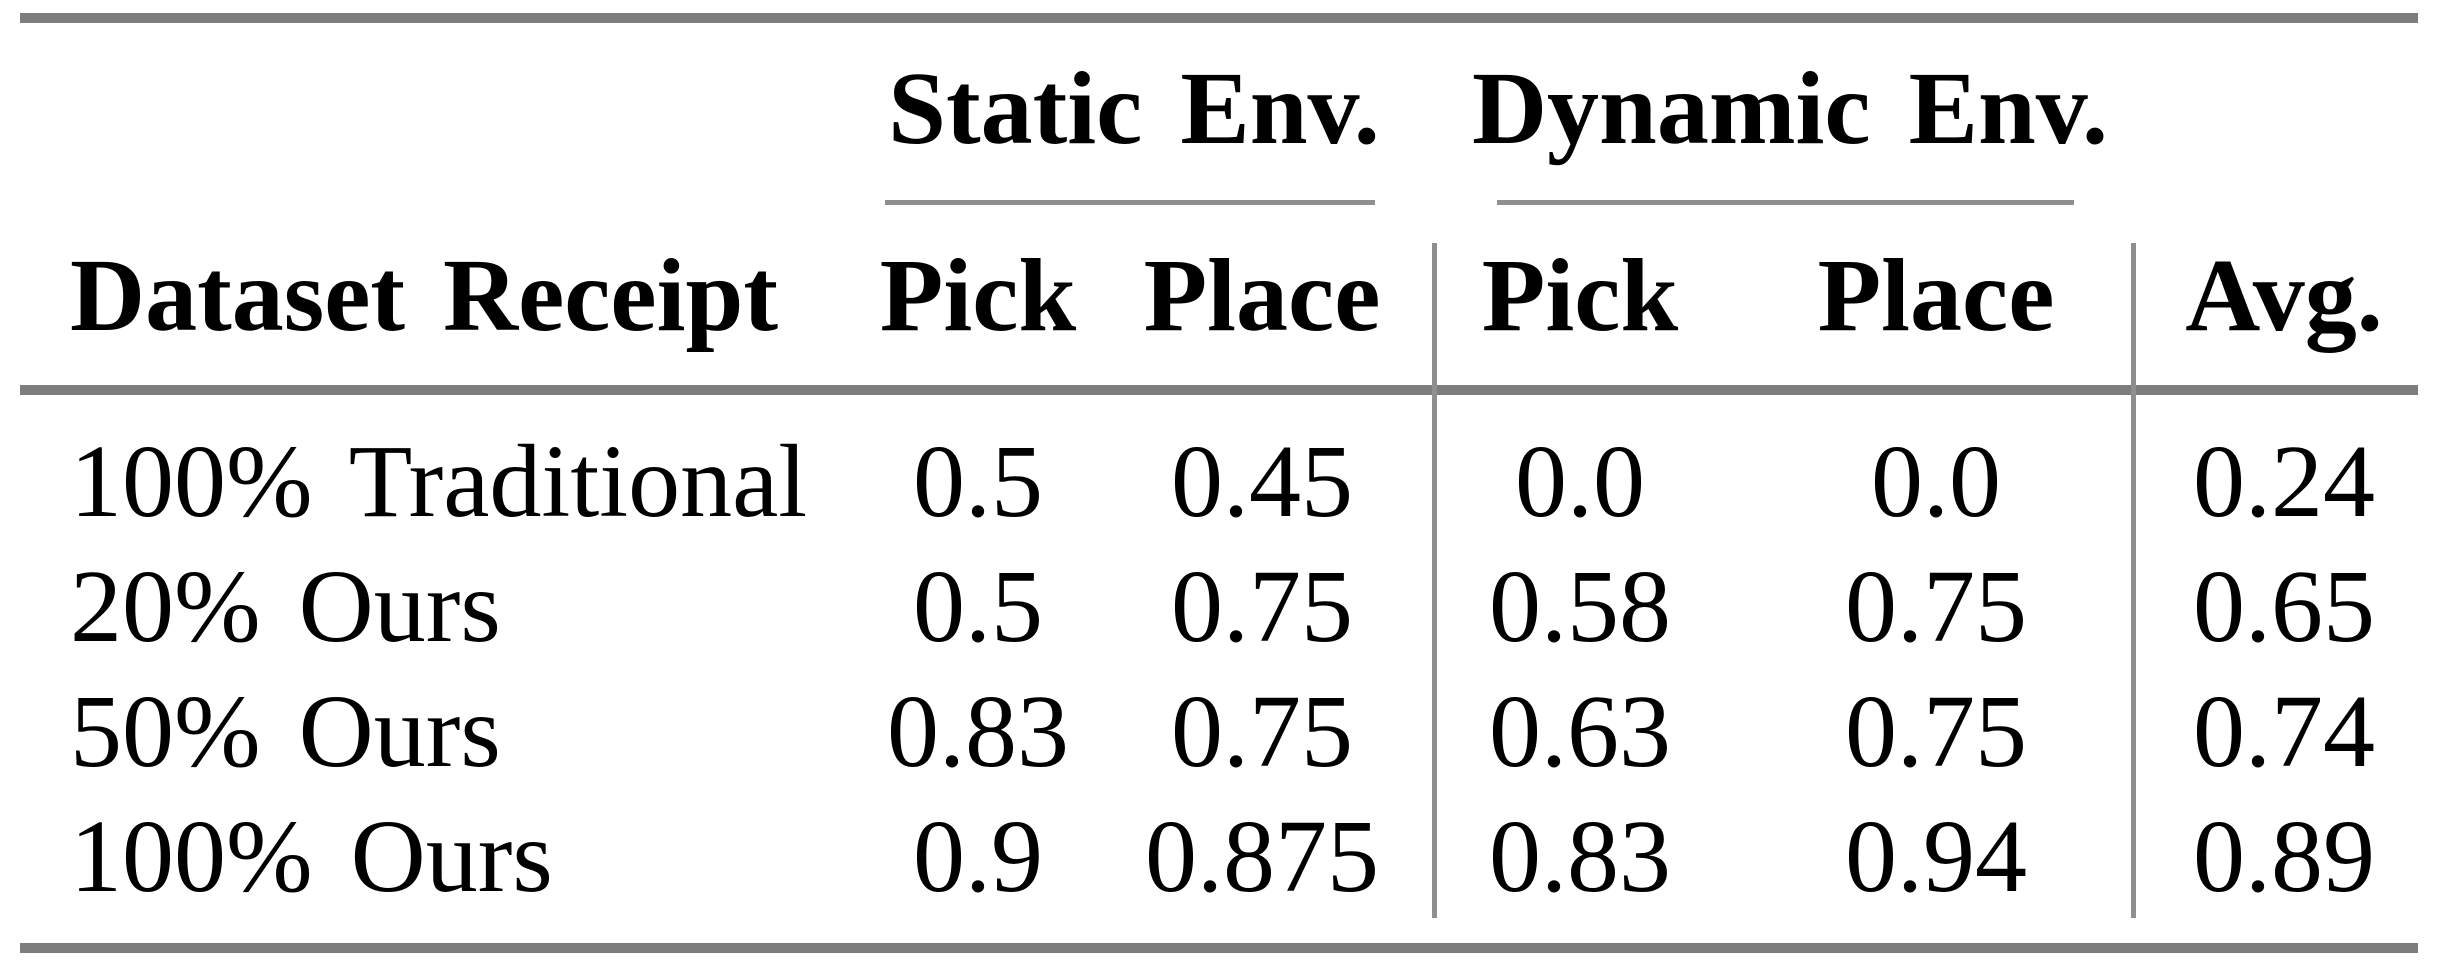 This screenshot has width=2440, height=966. What do you see at coordinates (1262, 856) in the screenshot?
I see `table-cell: 0.875` at bounding box center [1262, 856].